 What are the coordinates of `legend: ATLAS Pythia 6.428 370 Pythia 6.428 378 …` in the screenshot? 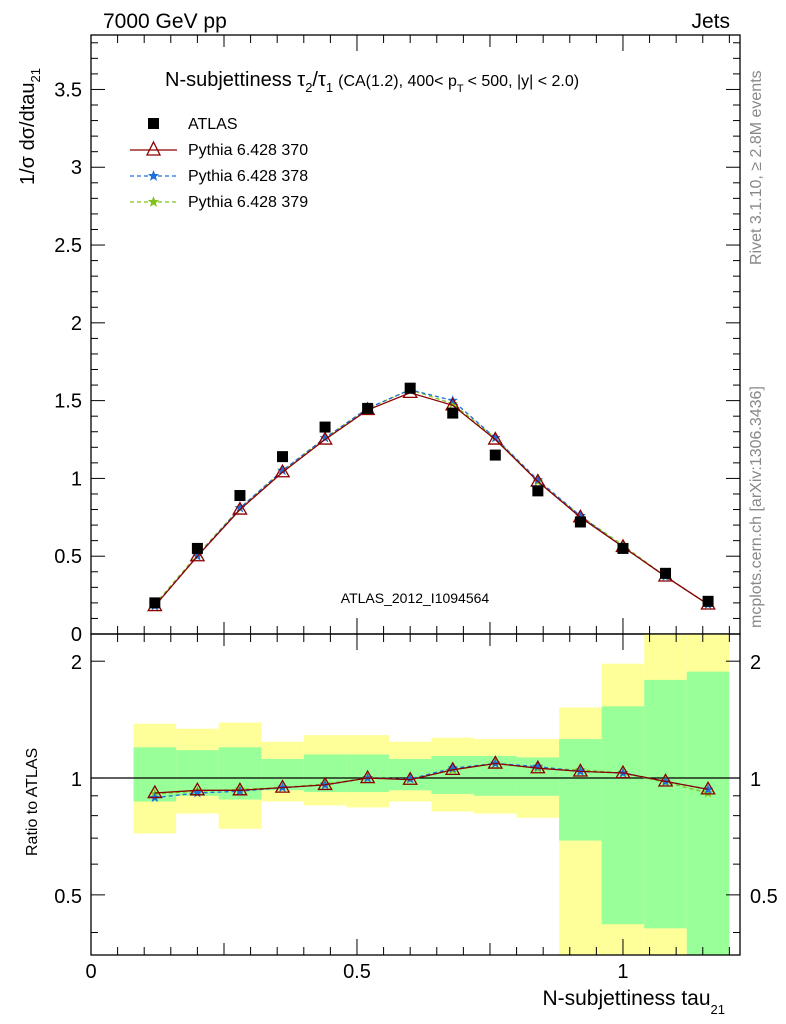 It's located at (219, 163).